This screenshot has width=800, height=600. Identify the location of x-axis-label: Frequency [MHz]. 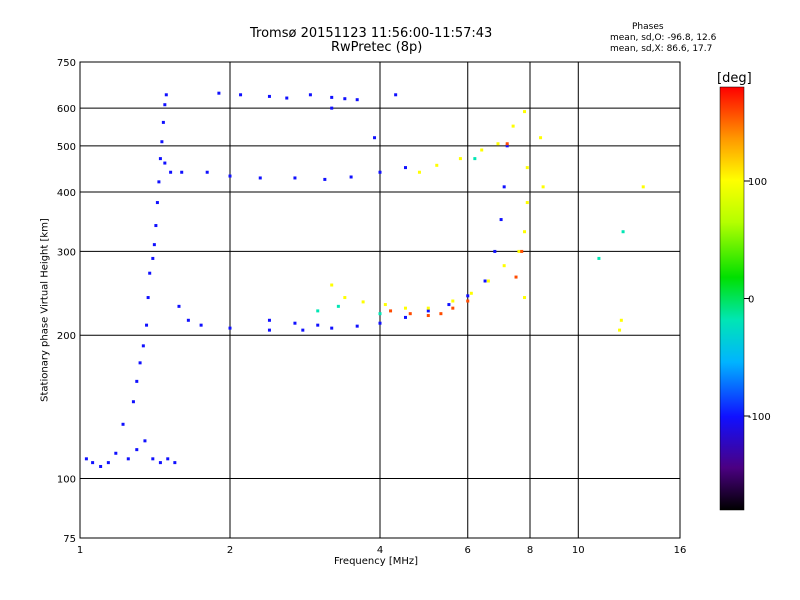
(376, 561).